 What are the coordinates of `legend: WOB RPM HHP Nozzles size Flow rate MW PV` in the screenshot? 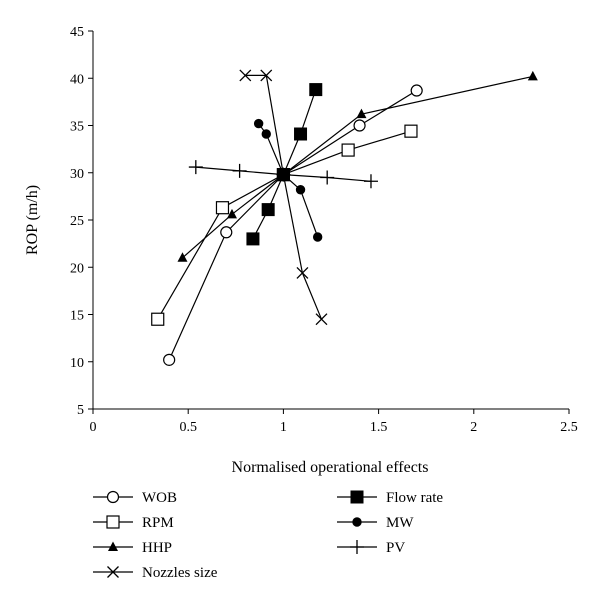 It's located at (268, 535).